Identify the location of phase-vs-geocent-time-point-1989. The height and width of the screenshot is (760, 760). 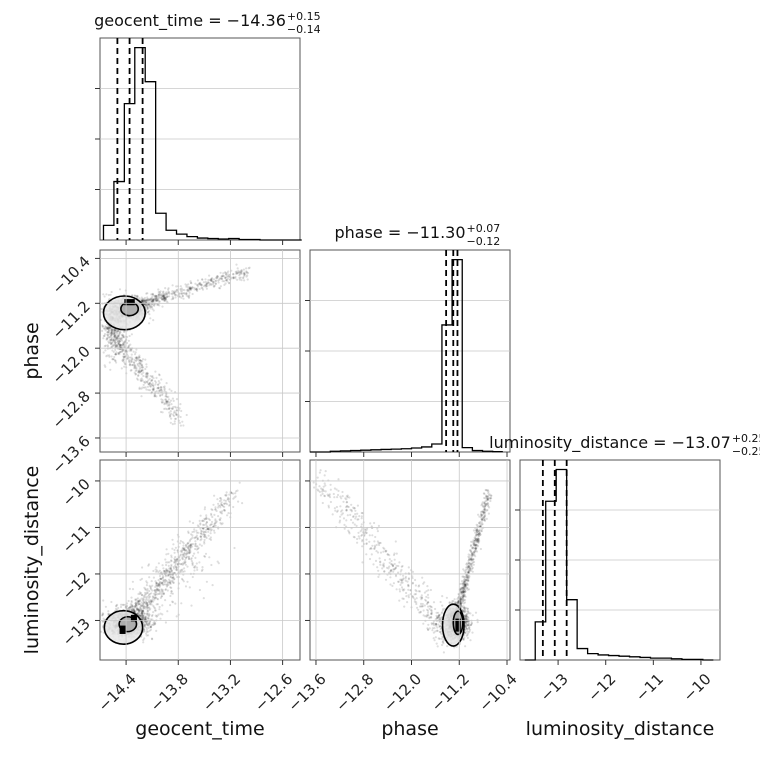
(131, 354).